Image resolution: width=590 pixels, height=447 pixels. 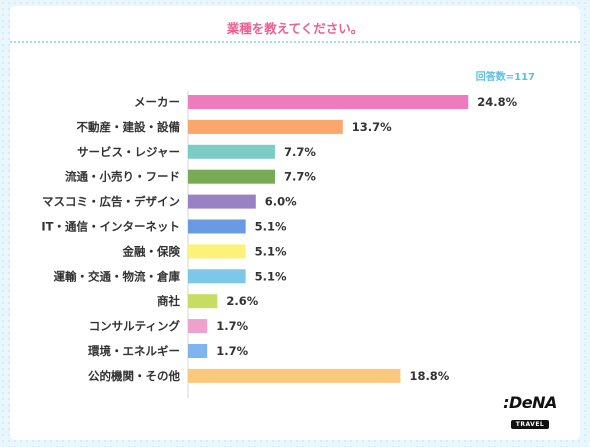 What do you see at coordinates (372, 127) in the screenshot?
I see `value-label: 13.7%` at bounding box center [372, 127].